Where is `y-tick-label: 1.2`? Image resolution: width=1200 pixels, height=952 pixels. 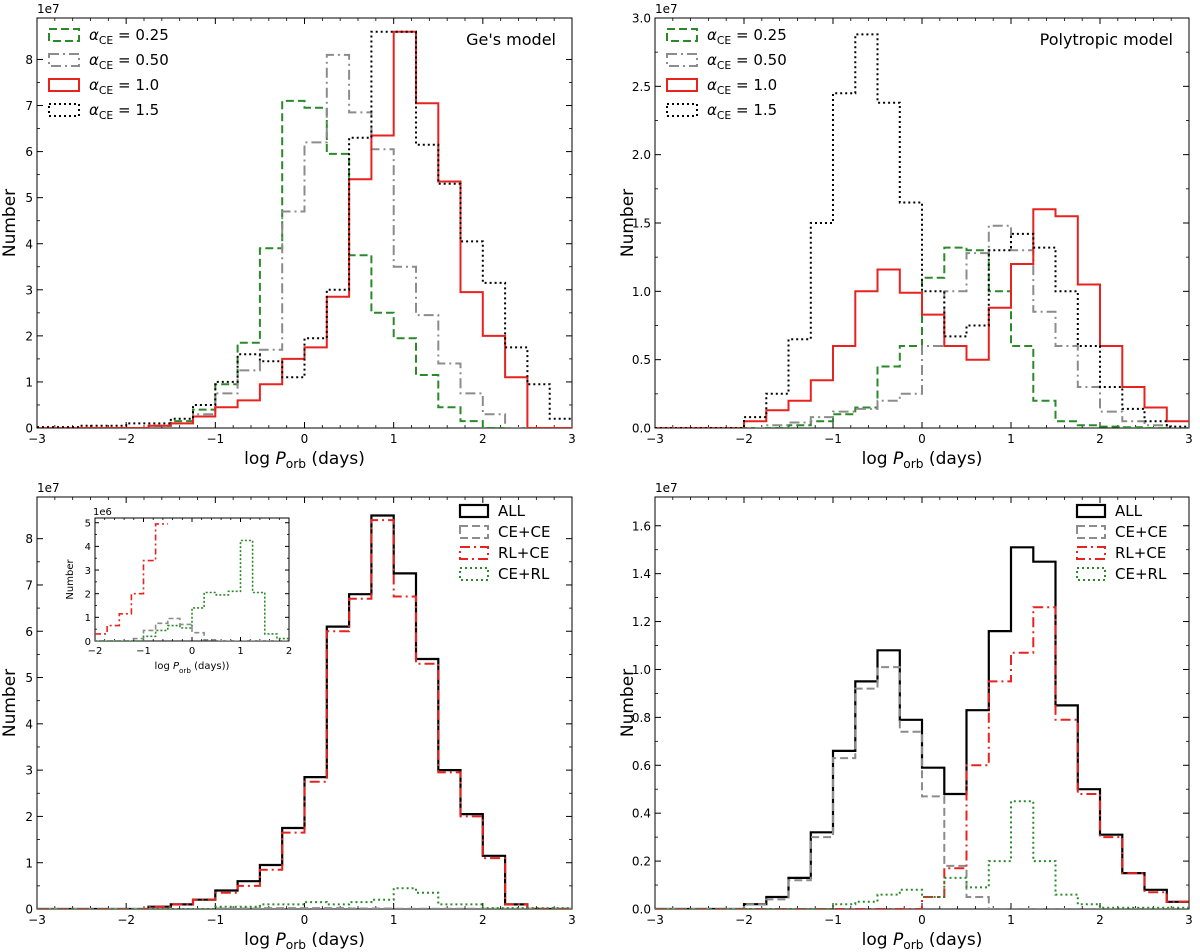 y-tick-label: 1.2 is located at coordinates (641, 622).